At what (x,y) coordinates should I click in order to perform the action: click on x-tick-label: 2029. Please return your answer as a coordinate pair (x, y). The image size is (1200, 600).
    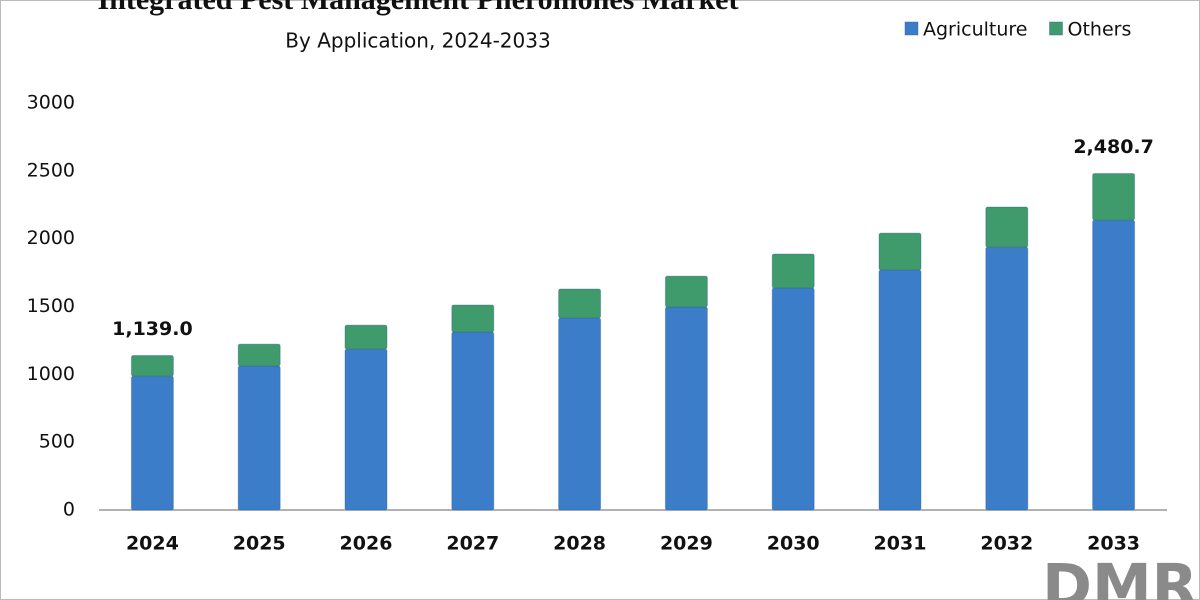
    Looking at the image, I should click on (686, 544).